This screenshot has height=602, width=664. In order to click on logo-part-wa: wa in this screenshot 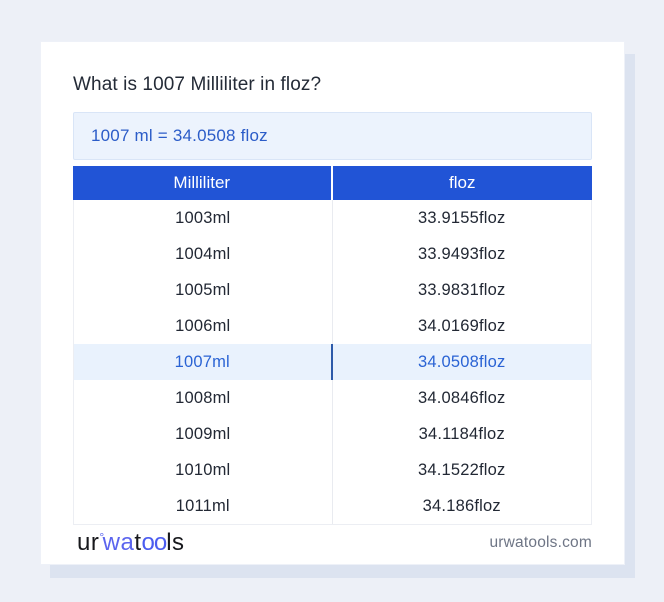, I will do `click(118, 542)`.